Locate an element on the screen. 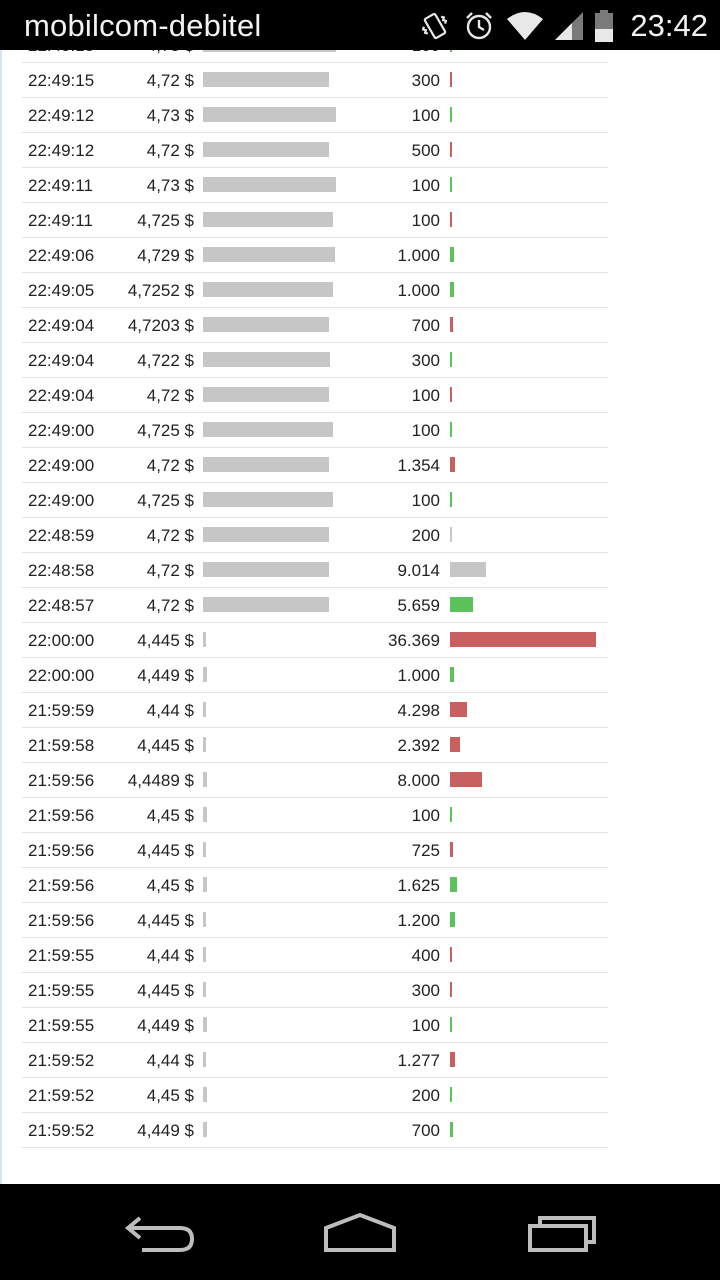 This screenshot has width=720, height=1280. table-row: 22:49:06 4,729 $ 1.000 is located at coordinates (315, 255).